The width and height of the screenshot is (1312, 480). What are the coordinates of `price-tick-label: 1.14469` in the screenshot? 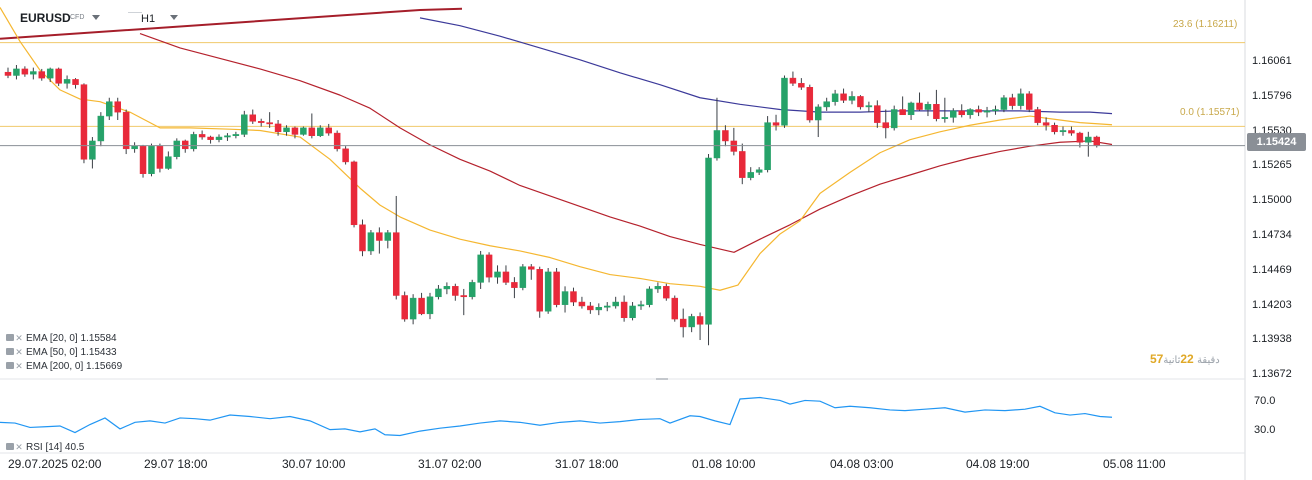 It's located at (1272, 269).